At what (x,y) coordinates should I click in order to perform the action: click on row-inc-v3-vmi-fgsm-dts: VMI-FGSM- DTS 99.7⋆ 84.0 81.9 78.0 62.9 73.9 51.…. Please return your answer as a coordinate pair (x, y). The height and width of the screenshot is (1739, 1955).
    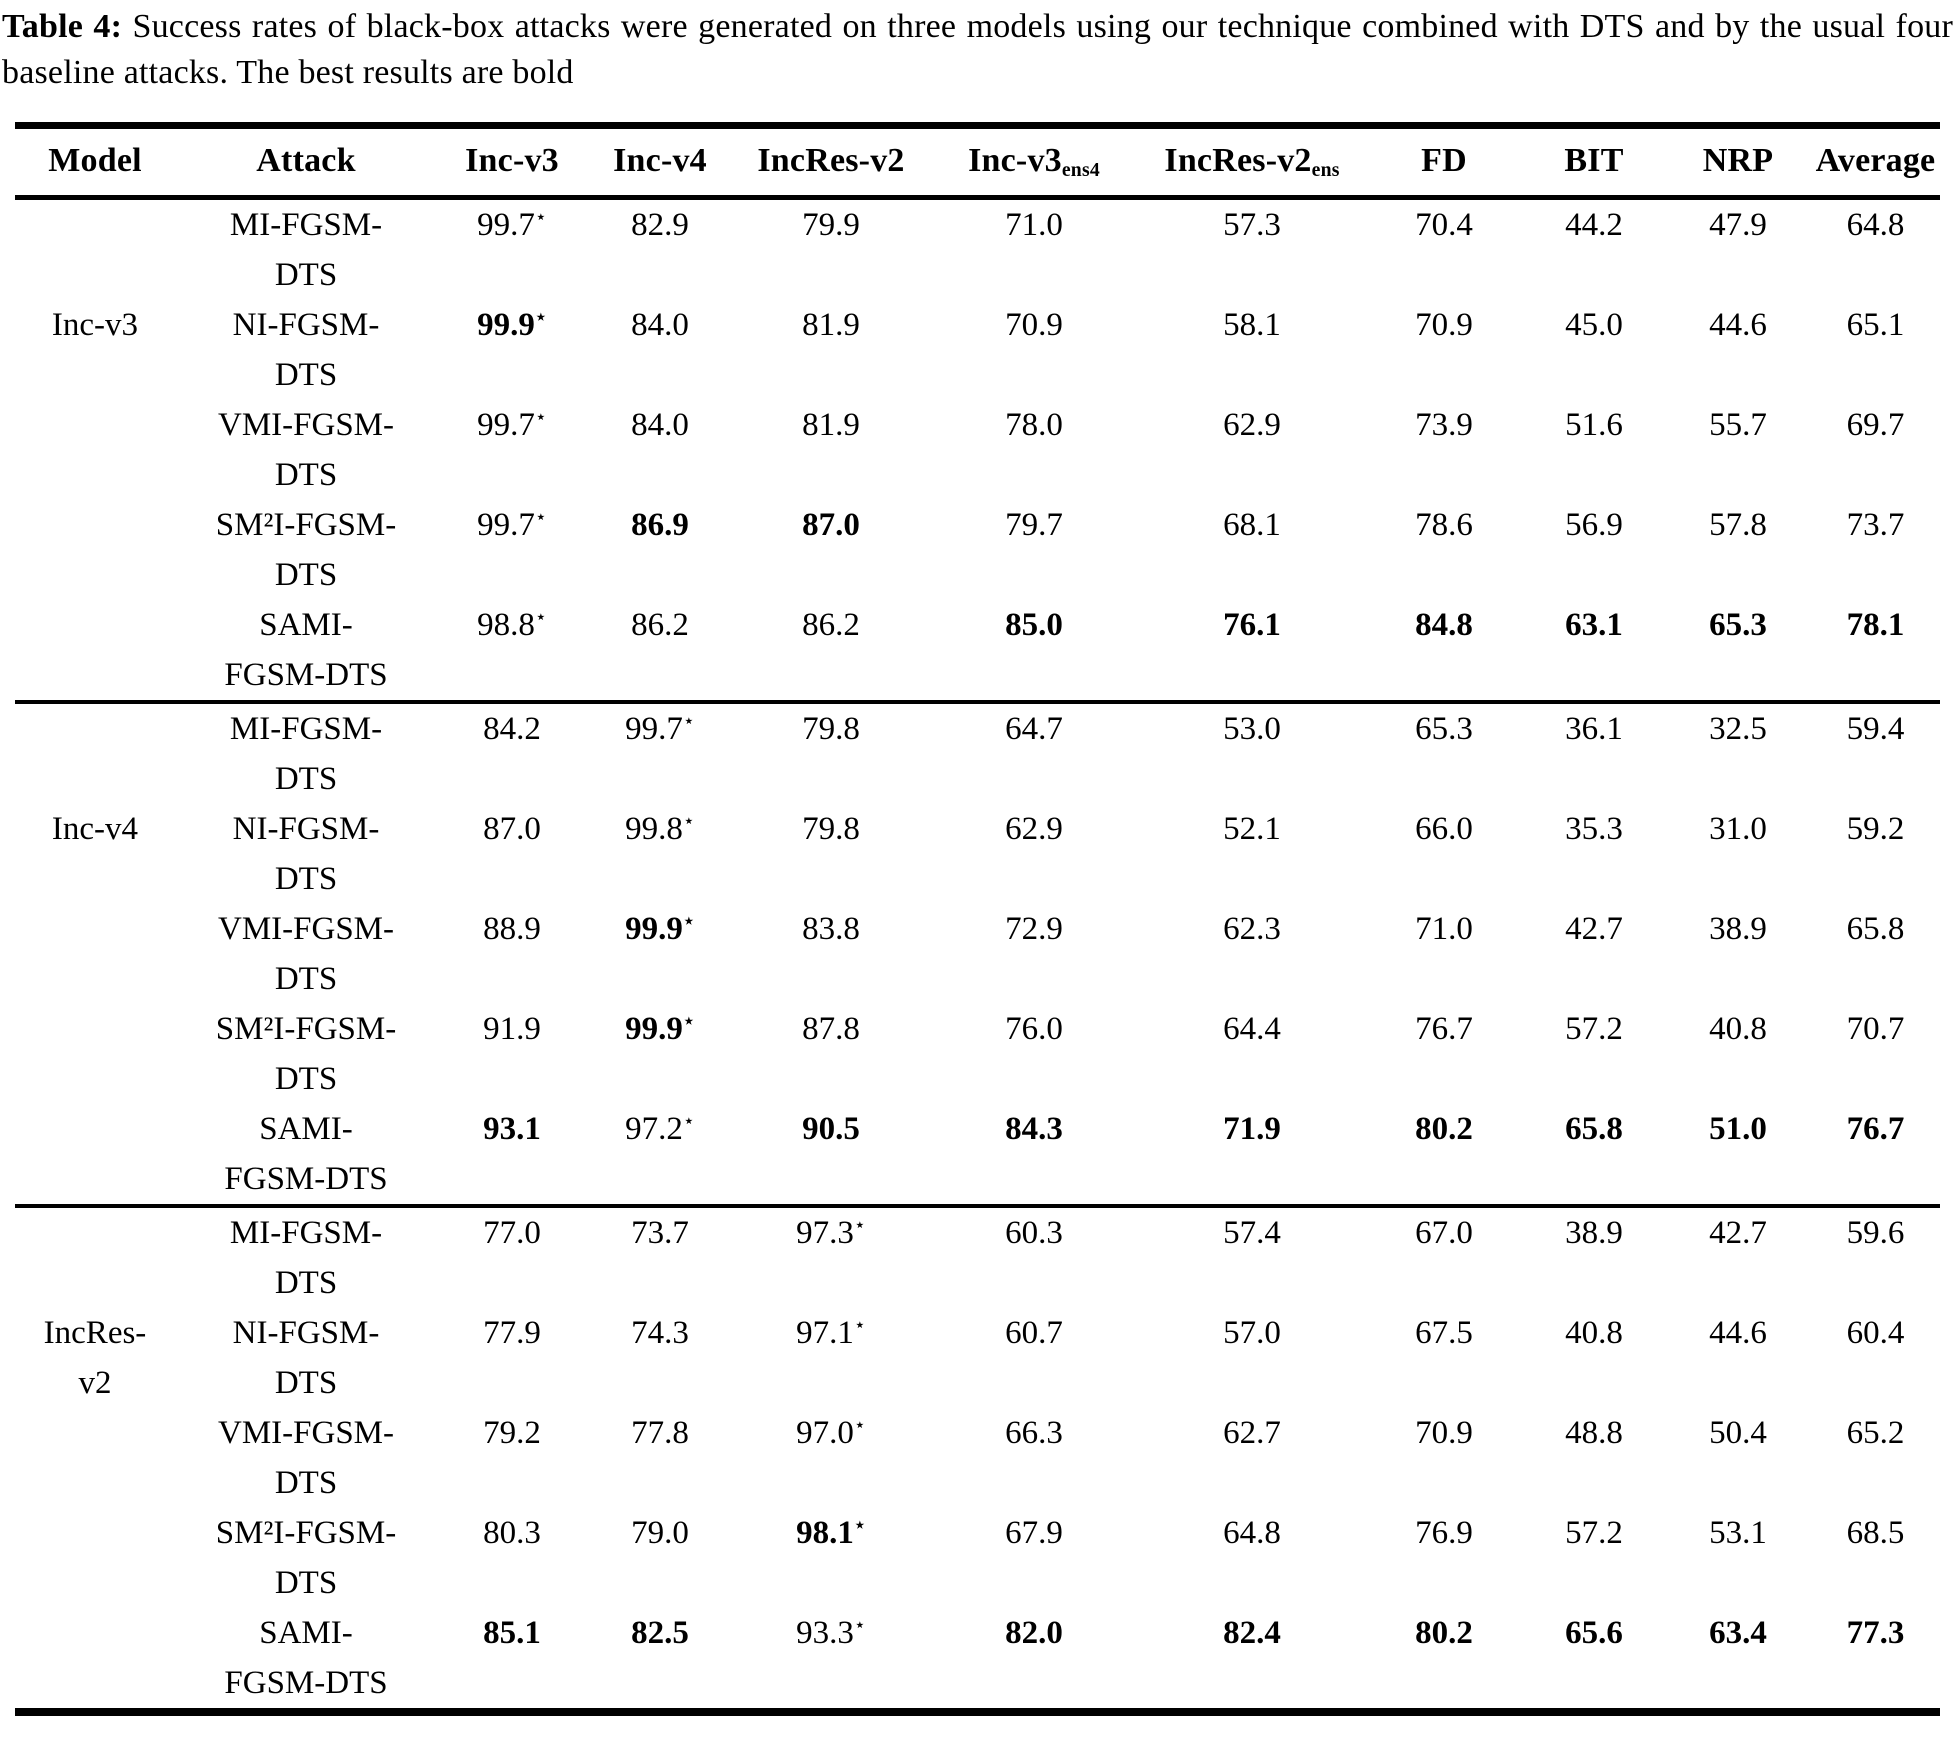
    Looking at the image, I should click on (977, 450).